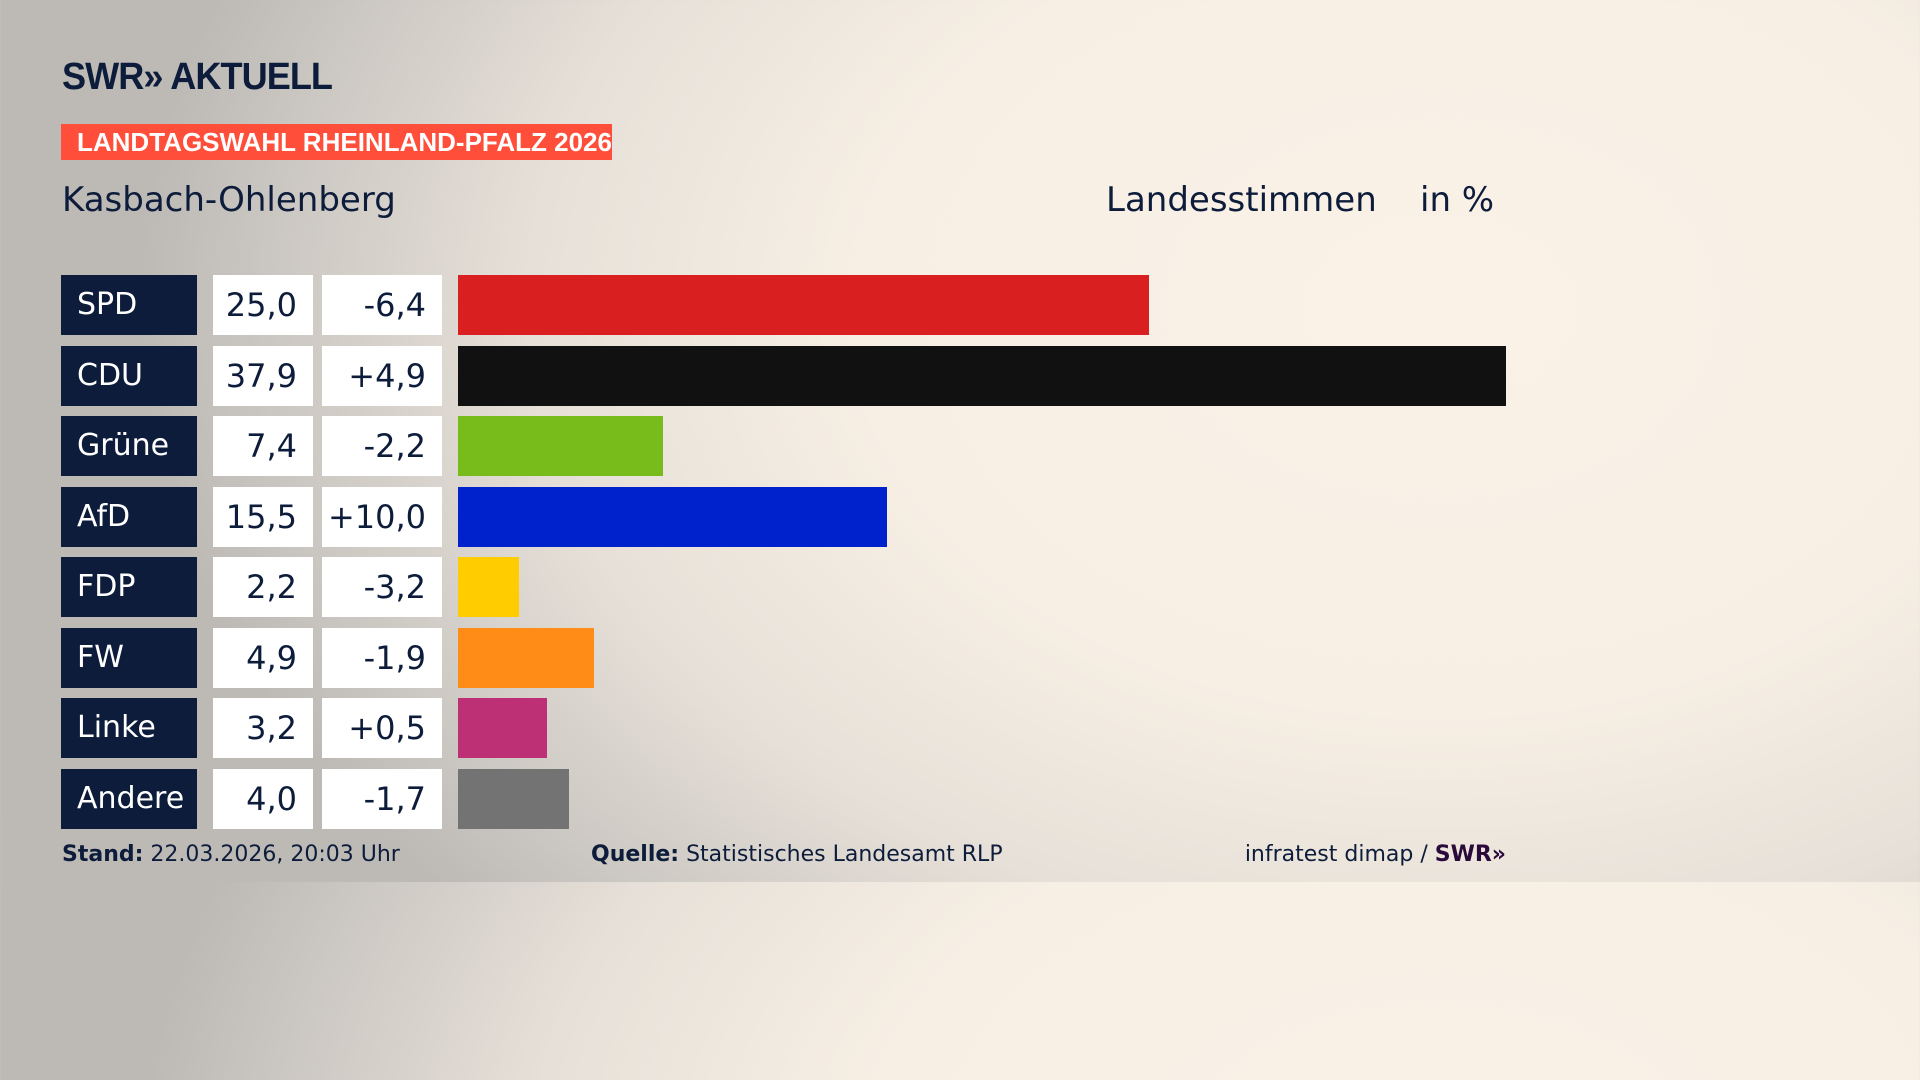  I want to click on party-label: Andere, so click(129, 798).